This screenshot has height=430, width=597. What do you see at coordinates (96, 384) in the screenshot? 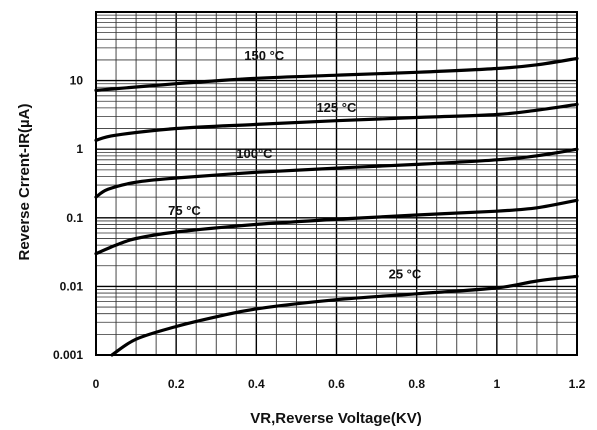
I see `x-tick-label: 0` at bounding box center [96, 384].